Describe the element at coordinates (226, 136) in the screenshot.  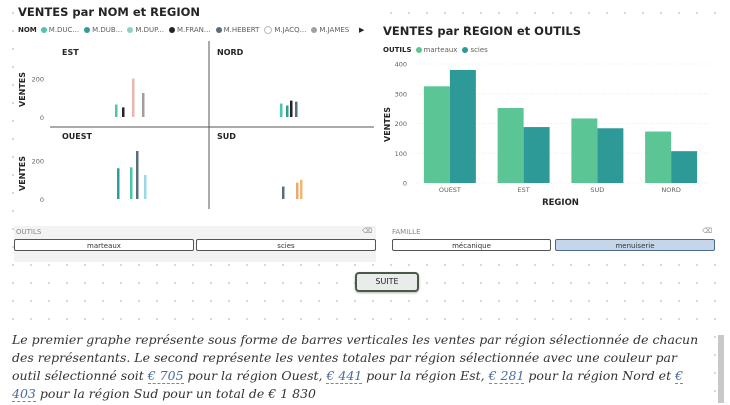
I see `panel-region-label: SUD` at that location.